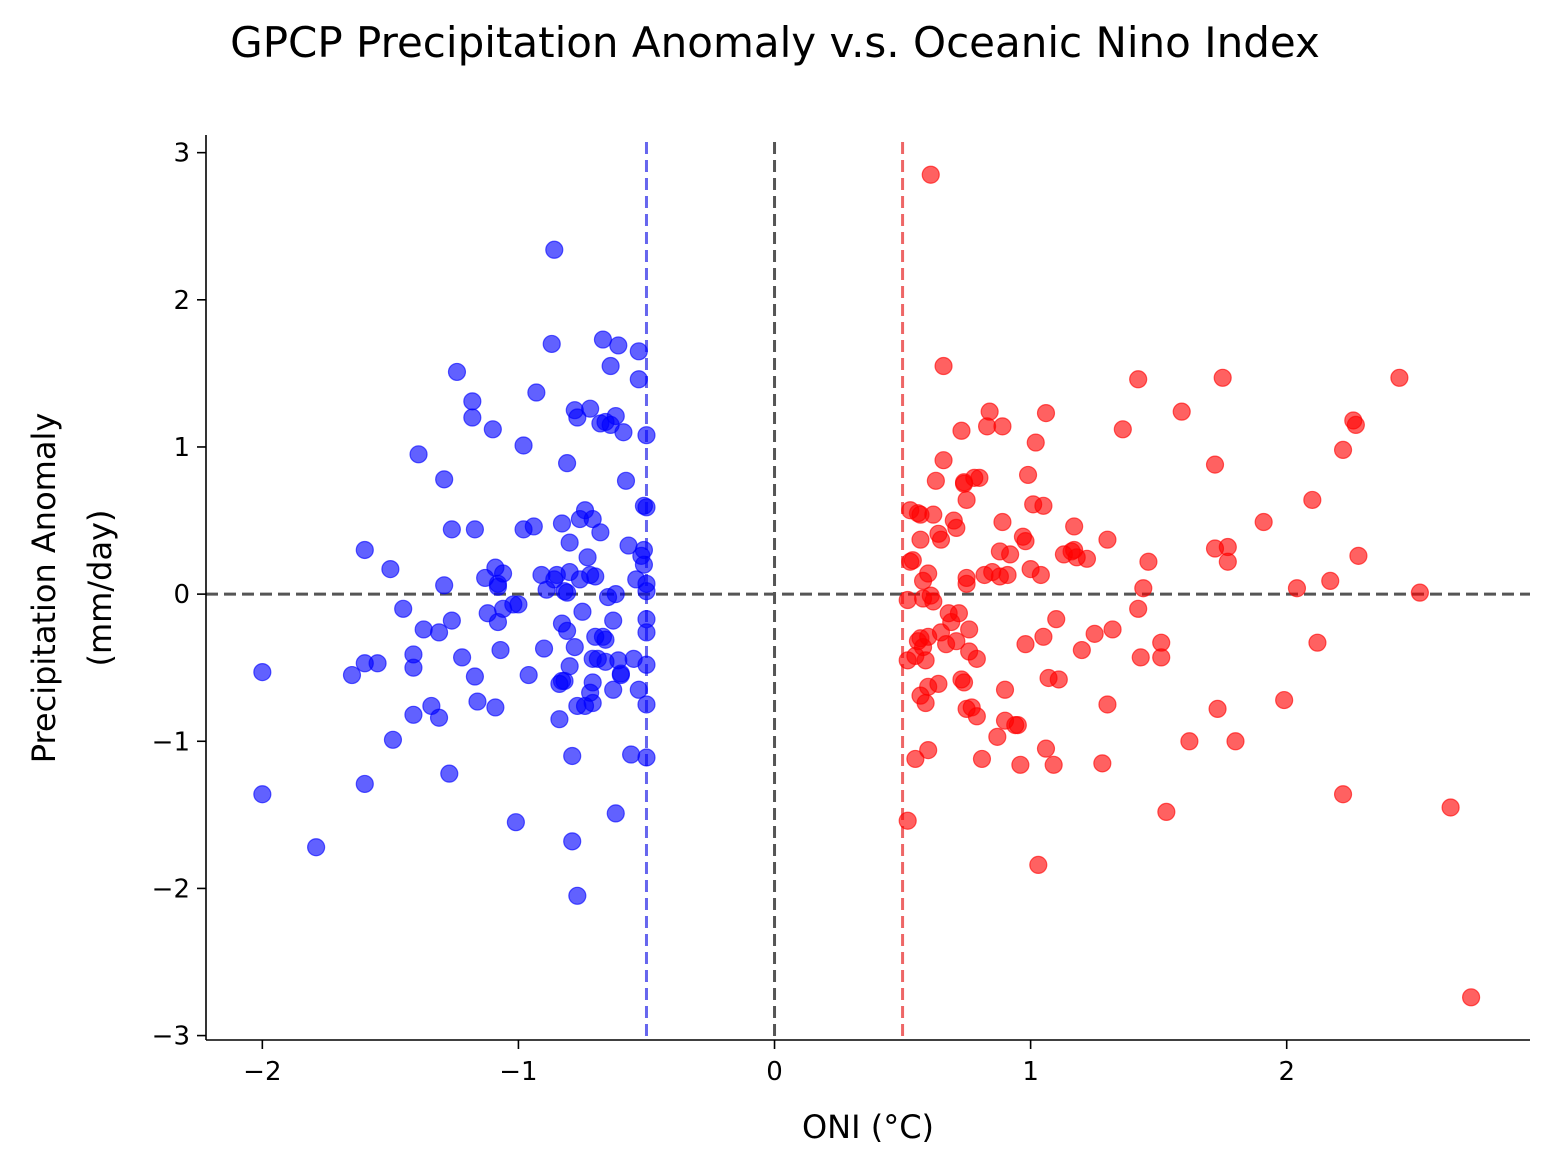  What do you see at coordinates (181, 301) in the screenshot?
I see `y-tick-label: 2` at bounding box center [181, 301].